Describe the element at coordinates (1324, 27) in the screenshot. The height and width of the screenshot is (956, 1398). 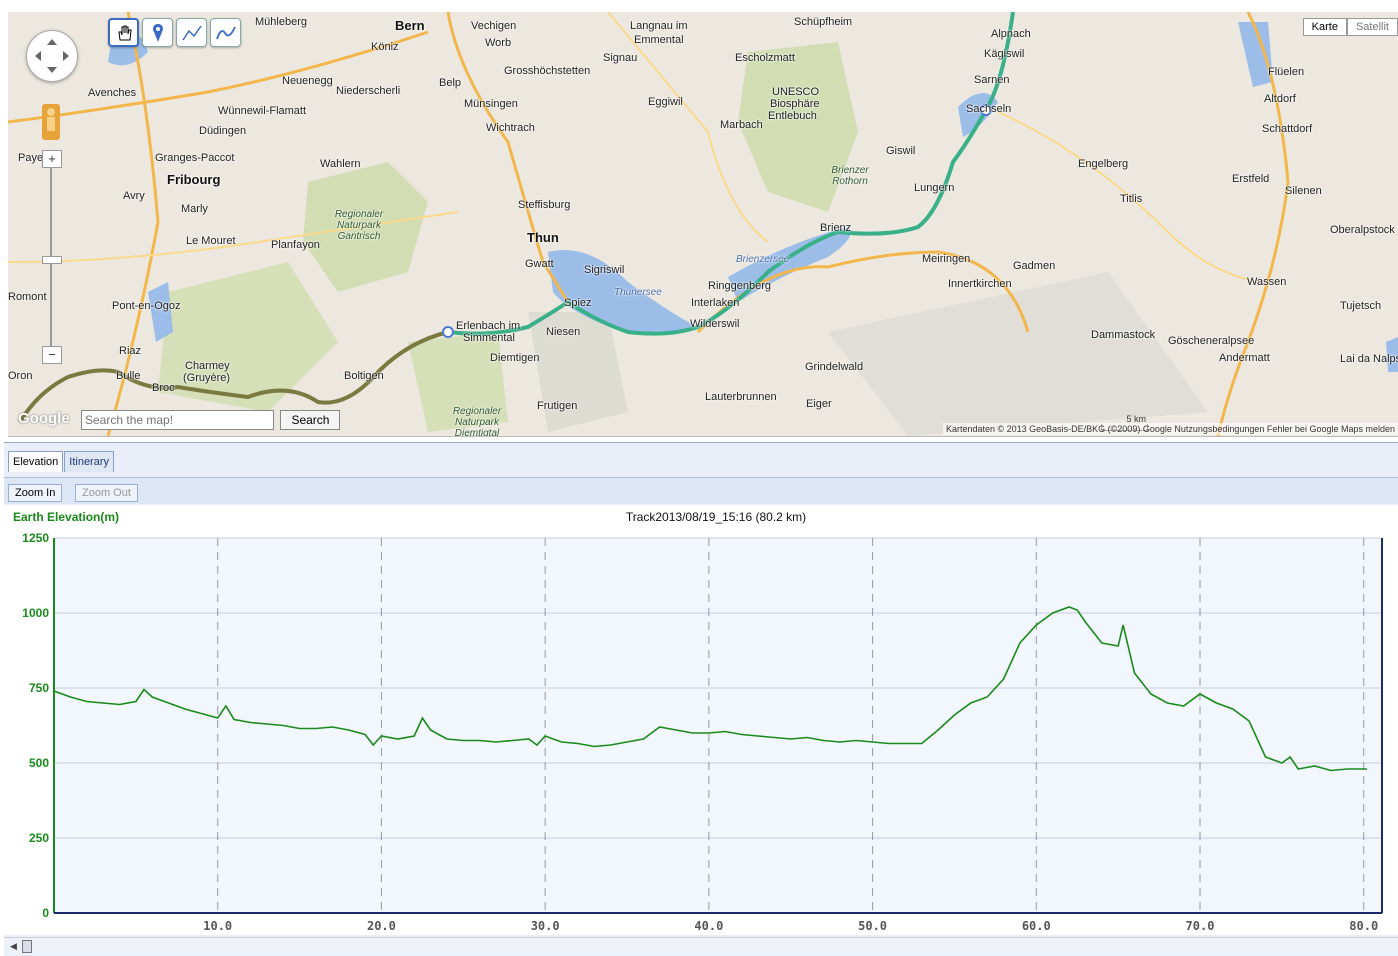
I see `map-type-map-button: Karte` at that location.